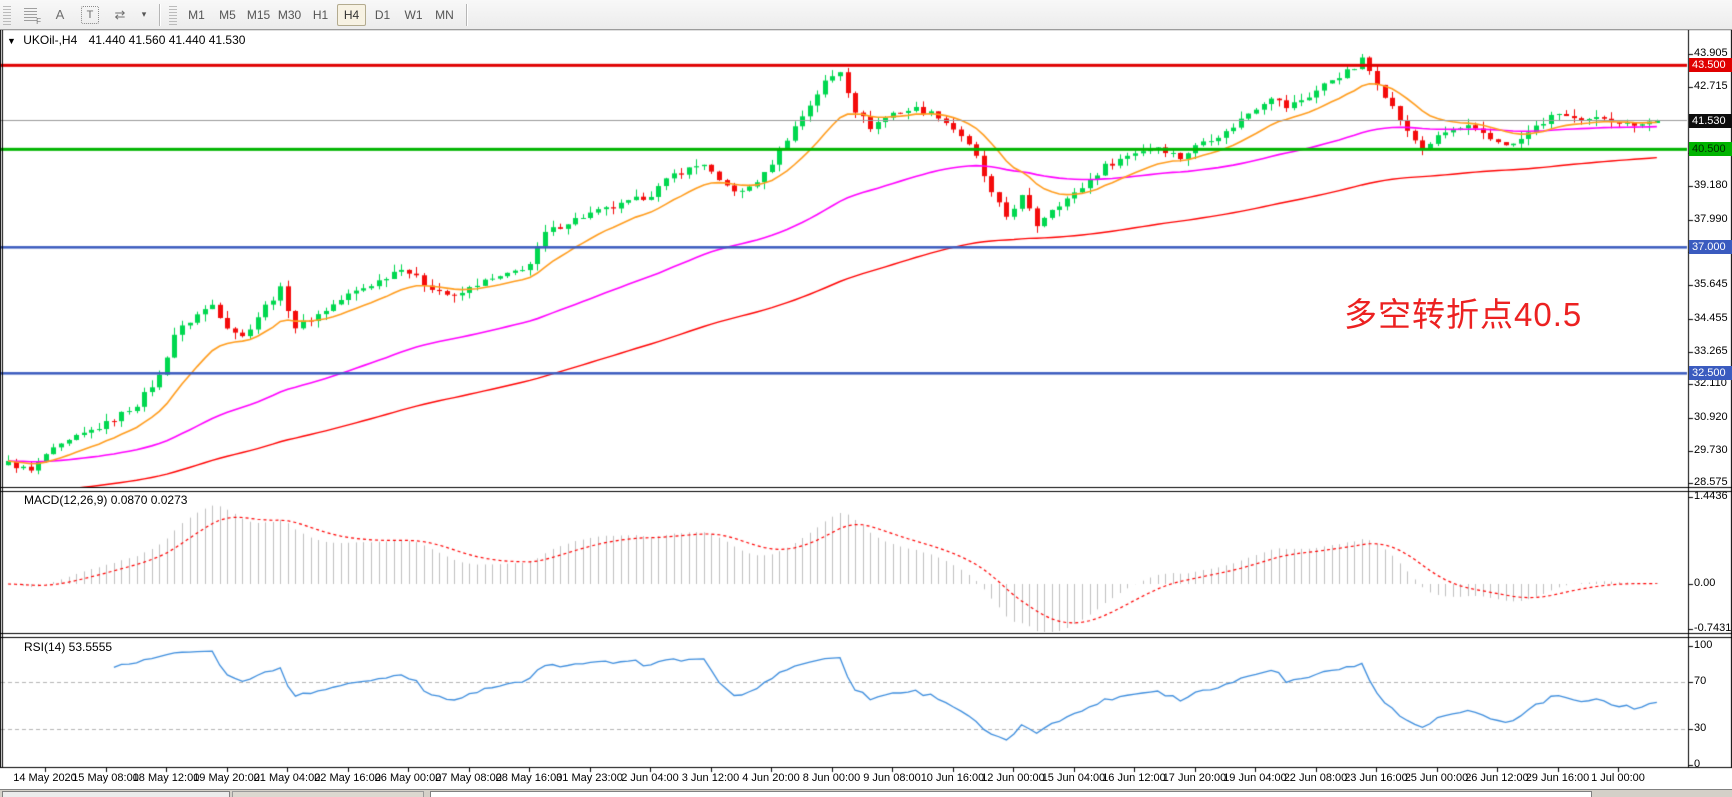 This screenshot has height=797, width=1732. I want to click on rsi-tick-label: 70, so click(1700, 680).